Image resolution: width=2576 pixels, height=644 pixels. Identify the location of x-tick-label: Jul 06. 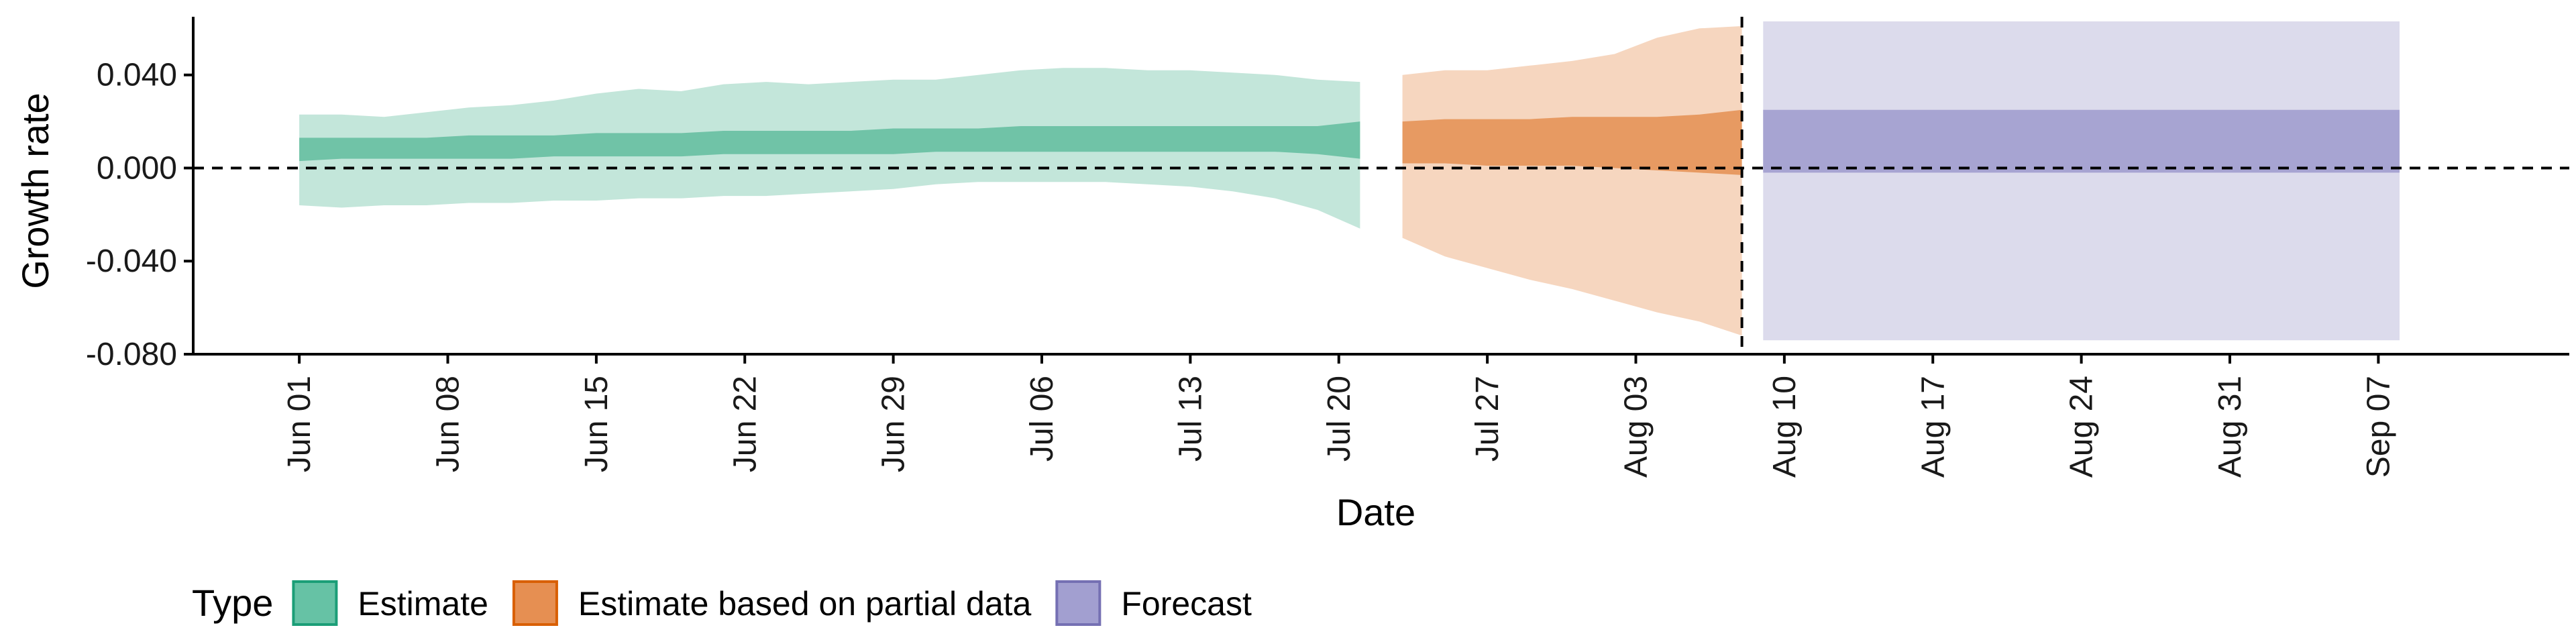
(1042, 419).